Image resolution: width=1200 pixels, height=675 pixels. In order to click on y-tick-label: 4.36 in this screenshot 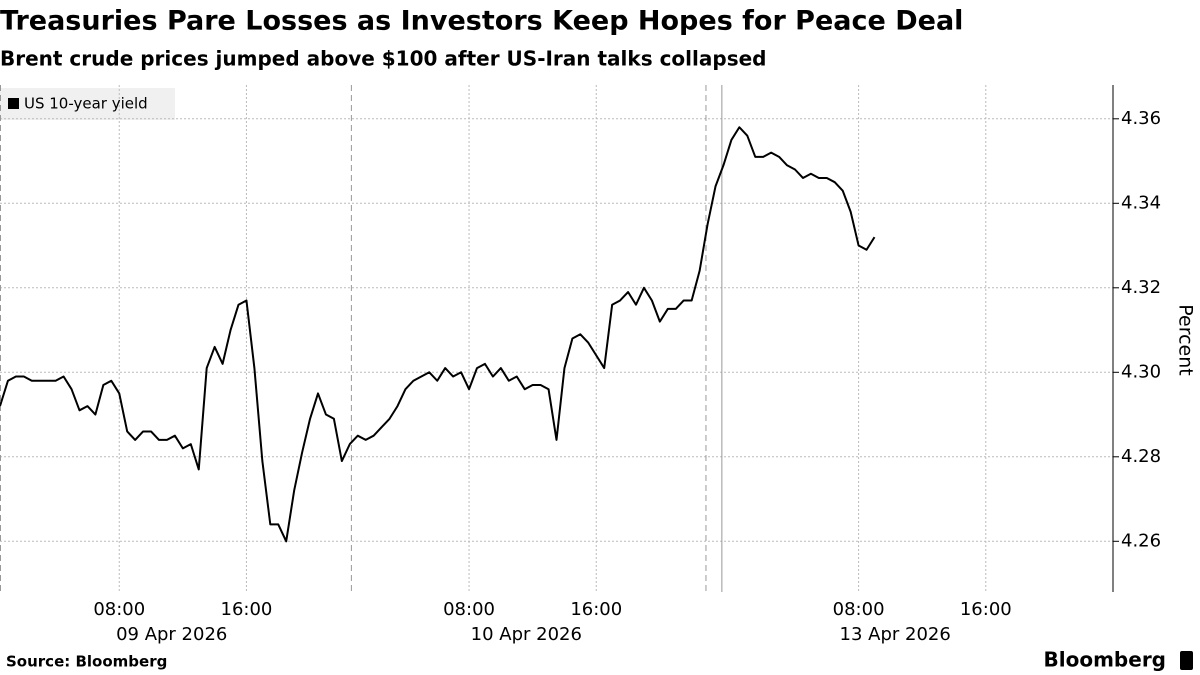, I will do `click(1141, 118)`.